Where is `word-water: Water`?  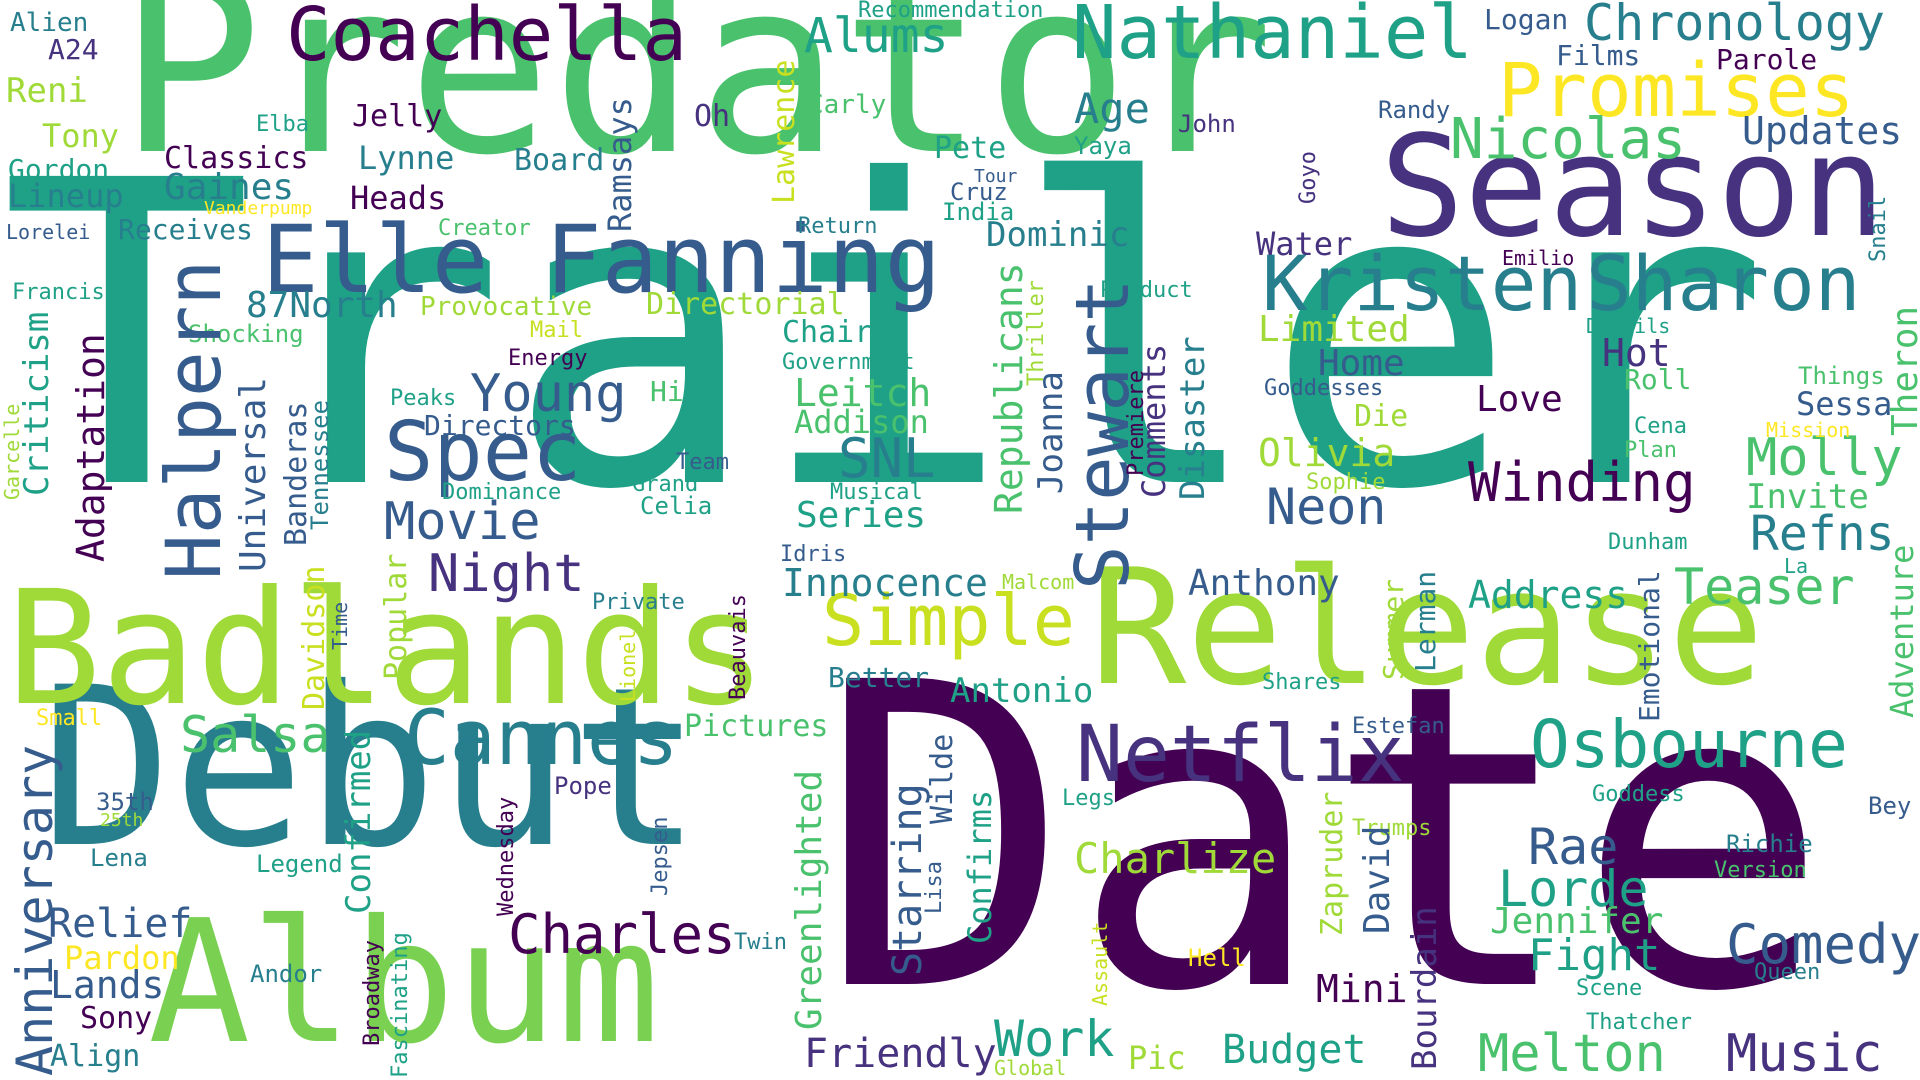
word-water: Water is located at coordinates (1304, 244).